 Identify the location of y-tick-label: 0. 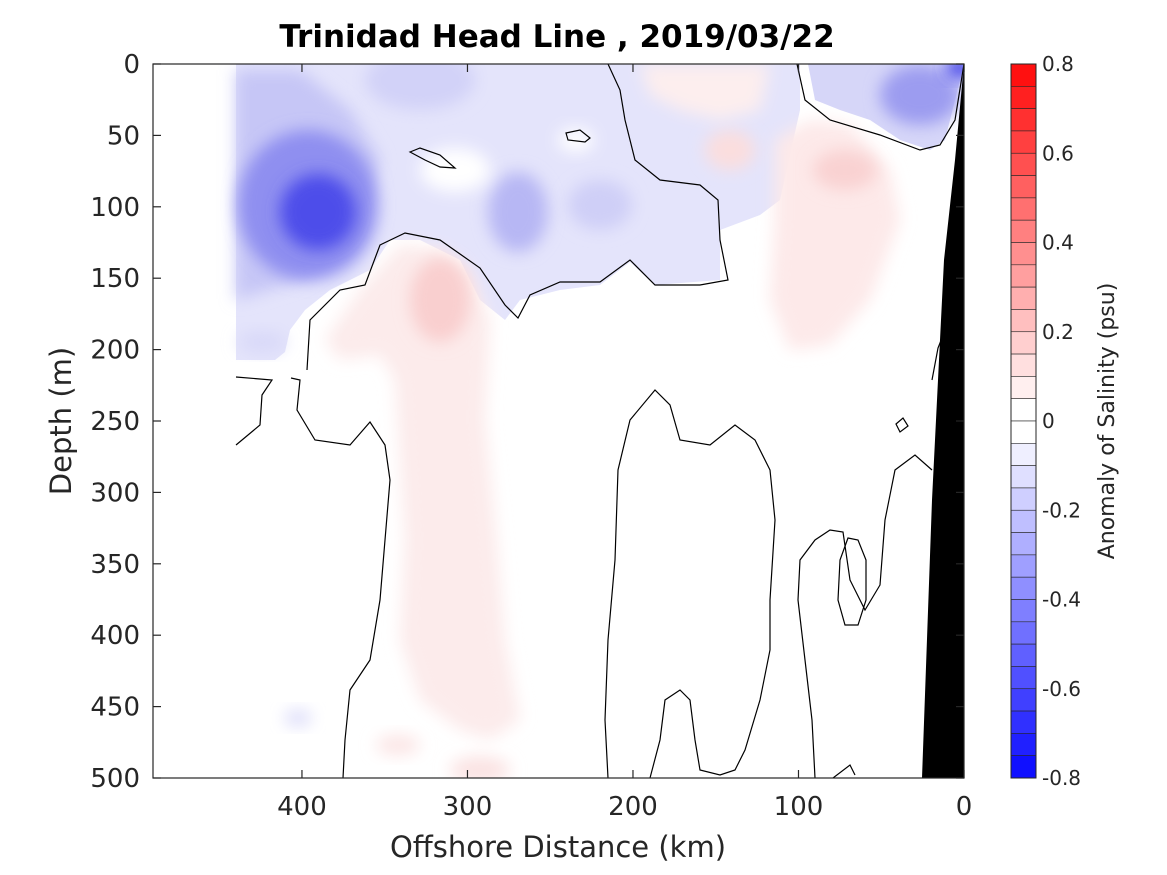
(131, 65).